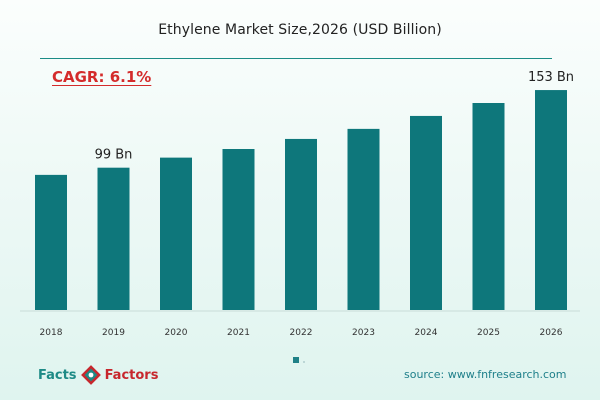 This screenshot has height=400, width=600. What do you see at coordinates (51, 242) in the screenshot?
I see `bar-2018` at bounding box center [51, 242].